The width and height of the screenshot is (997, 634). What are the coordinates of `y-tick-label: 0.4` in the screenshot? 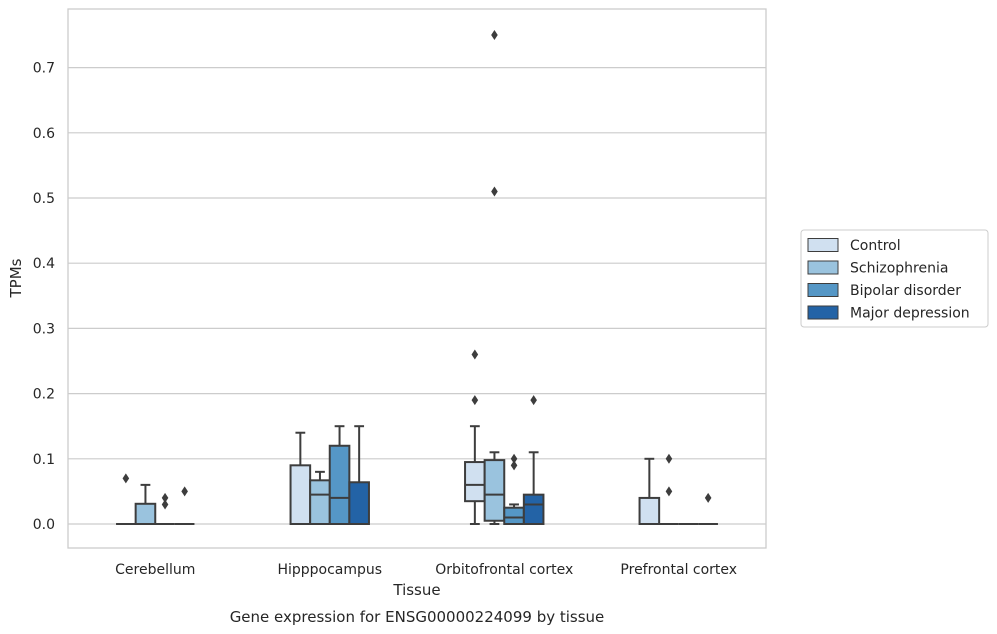 It's located at (44, 264).